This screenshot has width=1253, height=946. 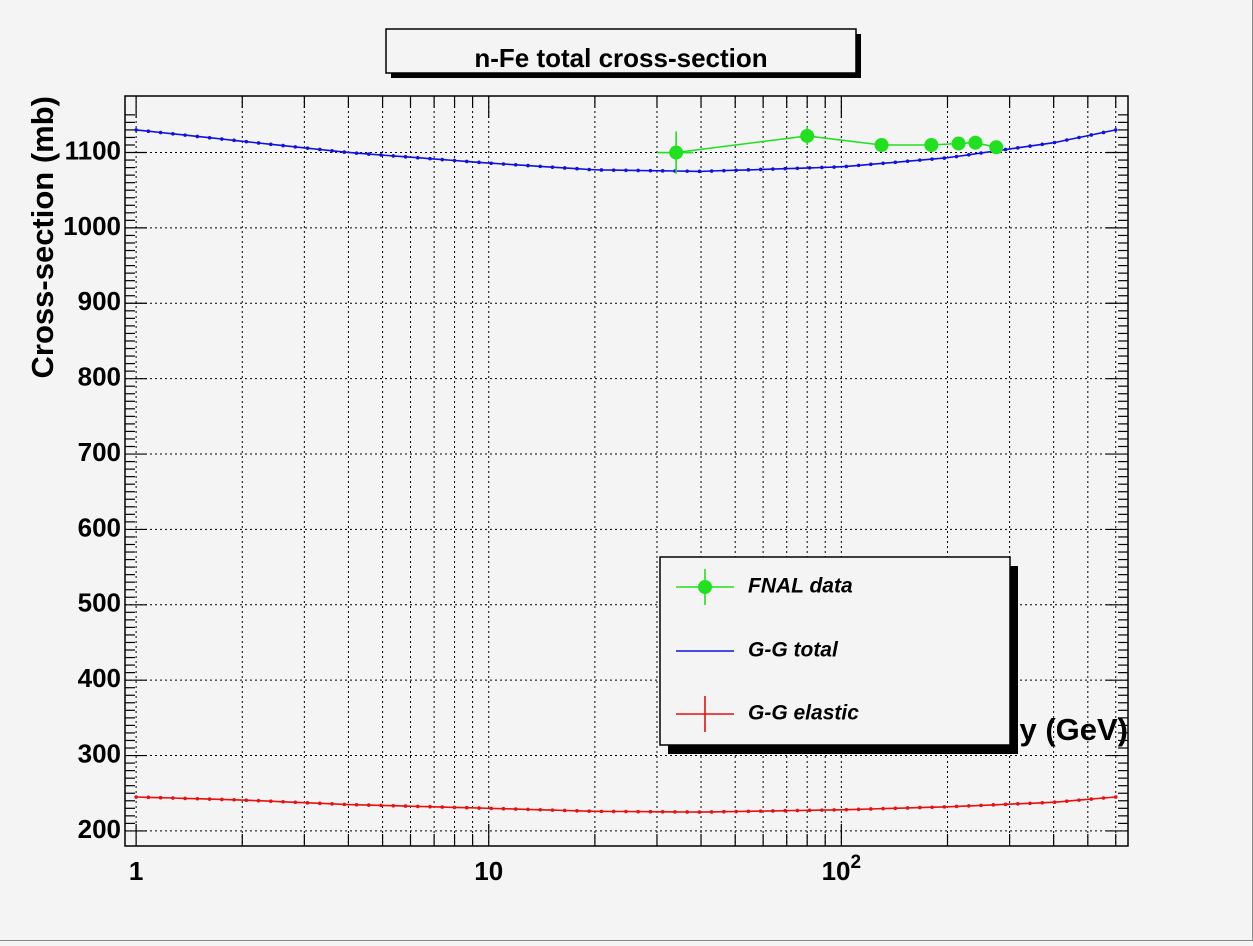 What do you see at coordinates (93, 150) in the screenshot?
I see `y-tick-label: 1100` at bounding box center [93, 150].